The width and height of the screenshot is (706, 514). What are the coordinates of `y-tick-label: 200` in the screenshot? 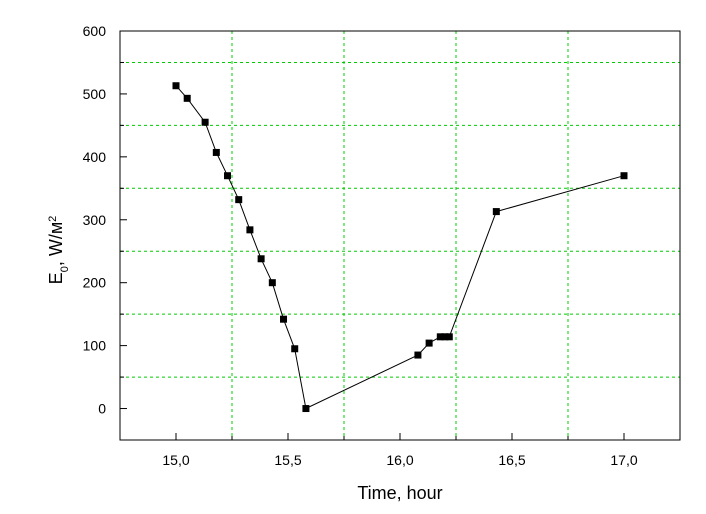 It's located at (95, 283).